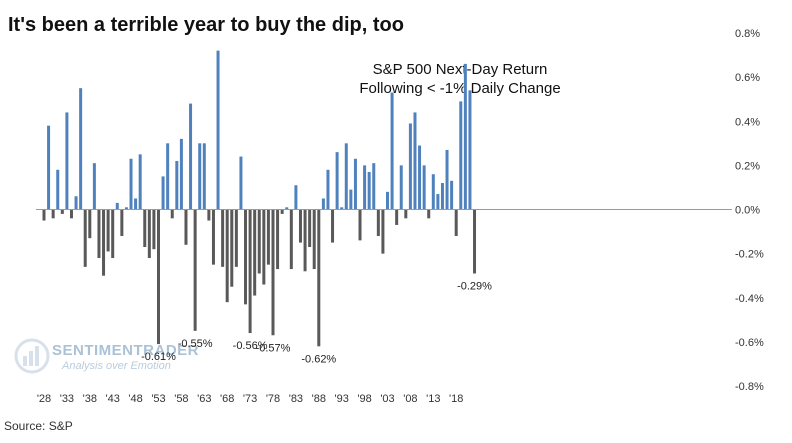 The width and height of the screenshot is (792, 443). What do you see at coordinates (460, 69) in the screenshot?
I see `subtitle-line-1: S&P 500 Next-Day Return` at bounding box center [460, 69].